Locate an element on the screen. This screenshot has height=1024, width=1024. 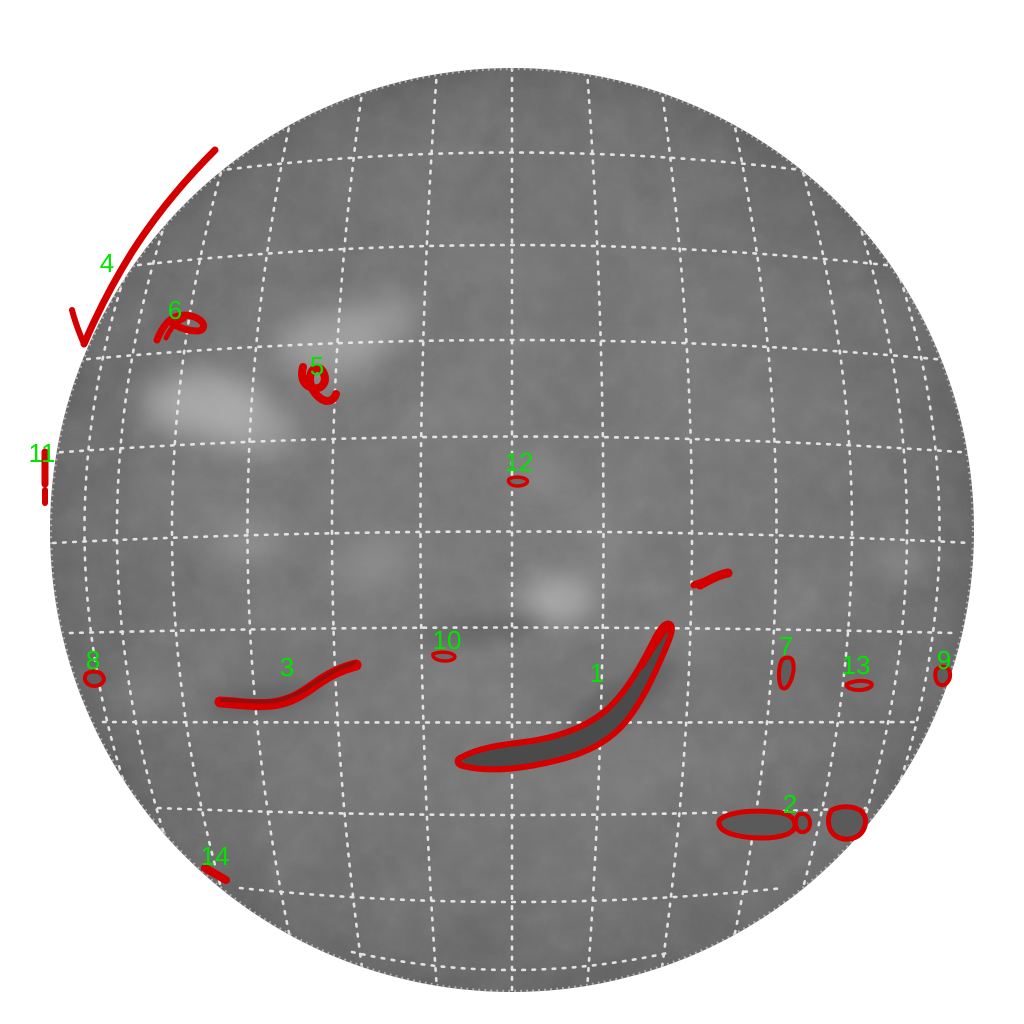
filament-label-5: 5 is located at coordinates (317, 366).